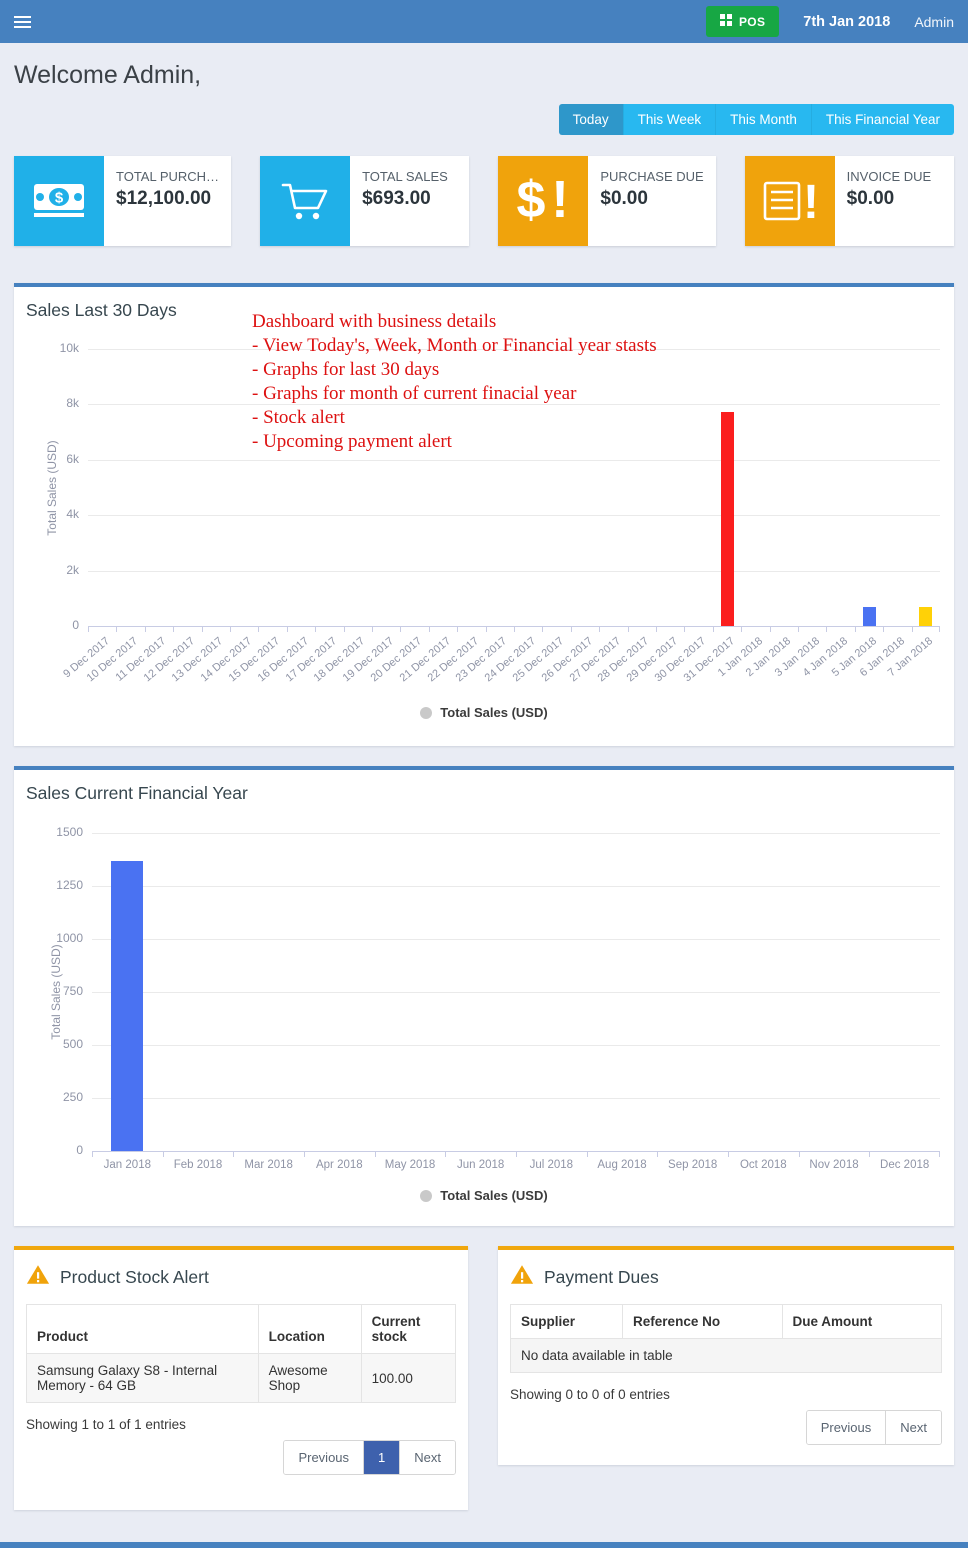  What do you see at coordinates (298, 417) in the screenshot?
I see `annotation-line: - Stock alert` at bounding box center [298, 417].